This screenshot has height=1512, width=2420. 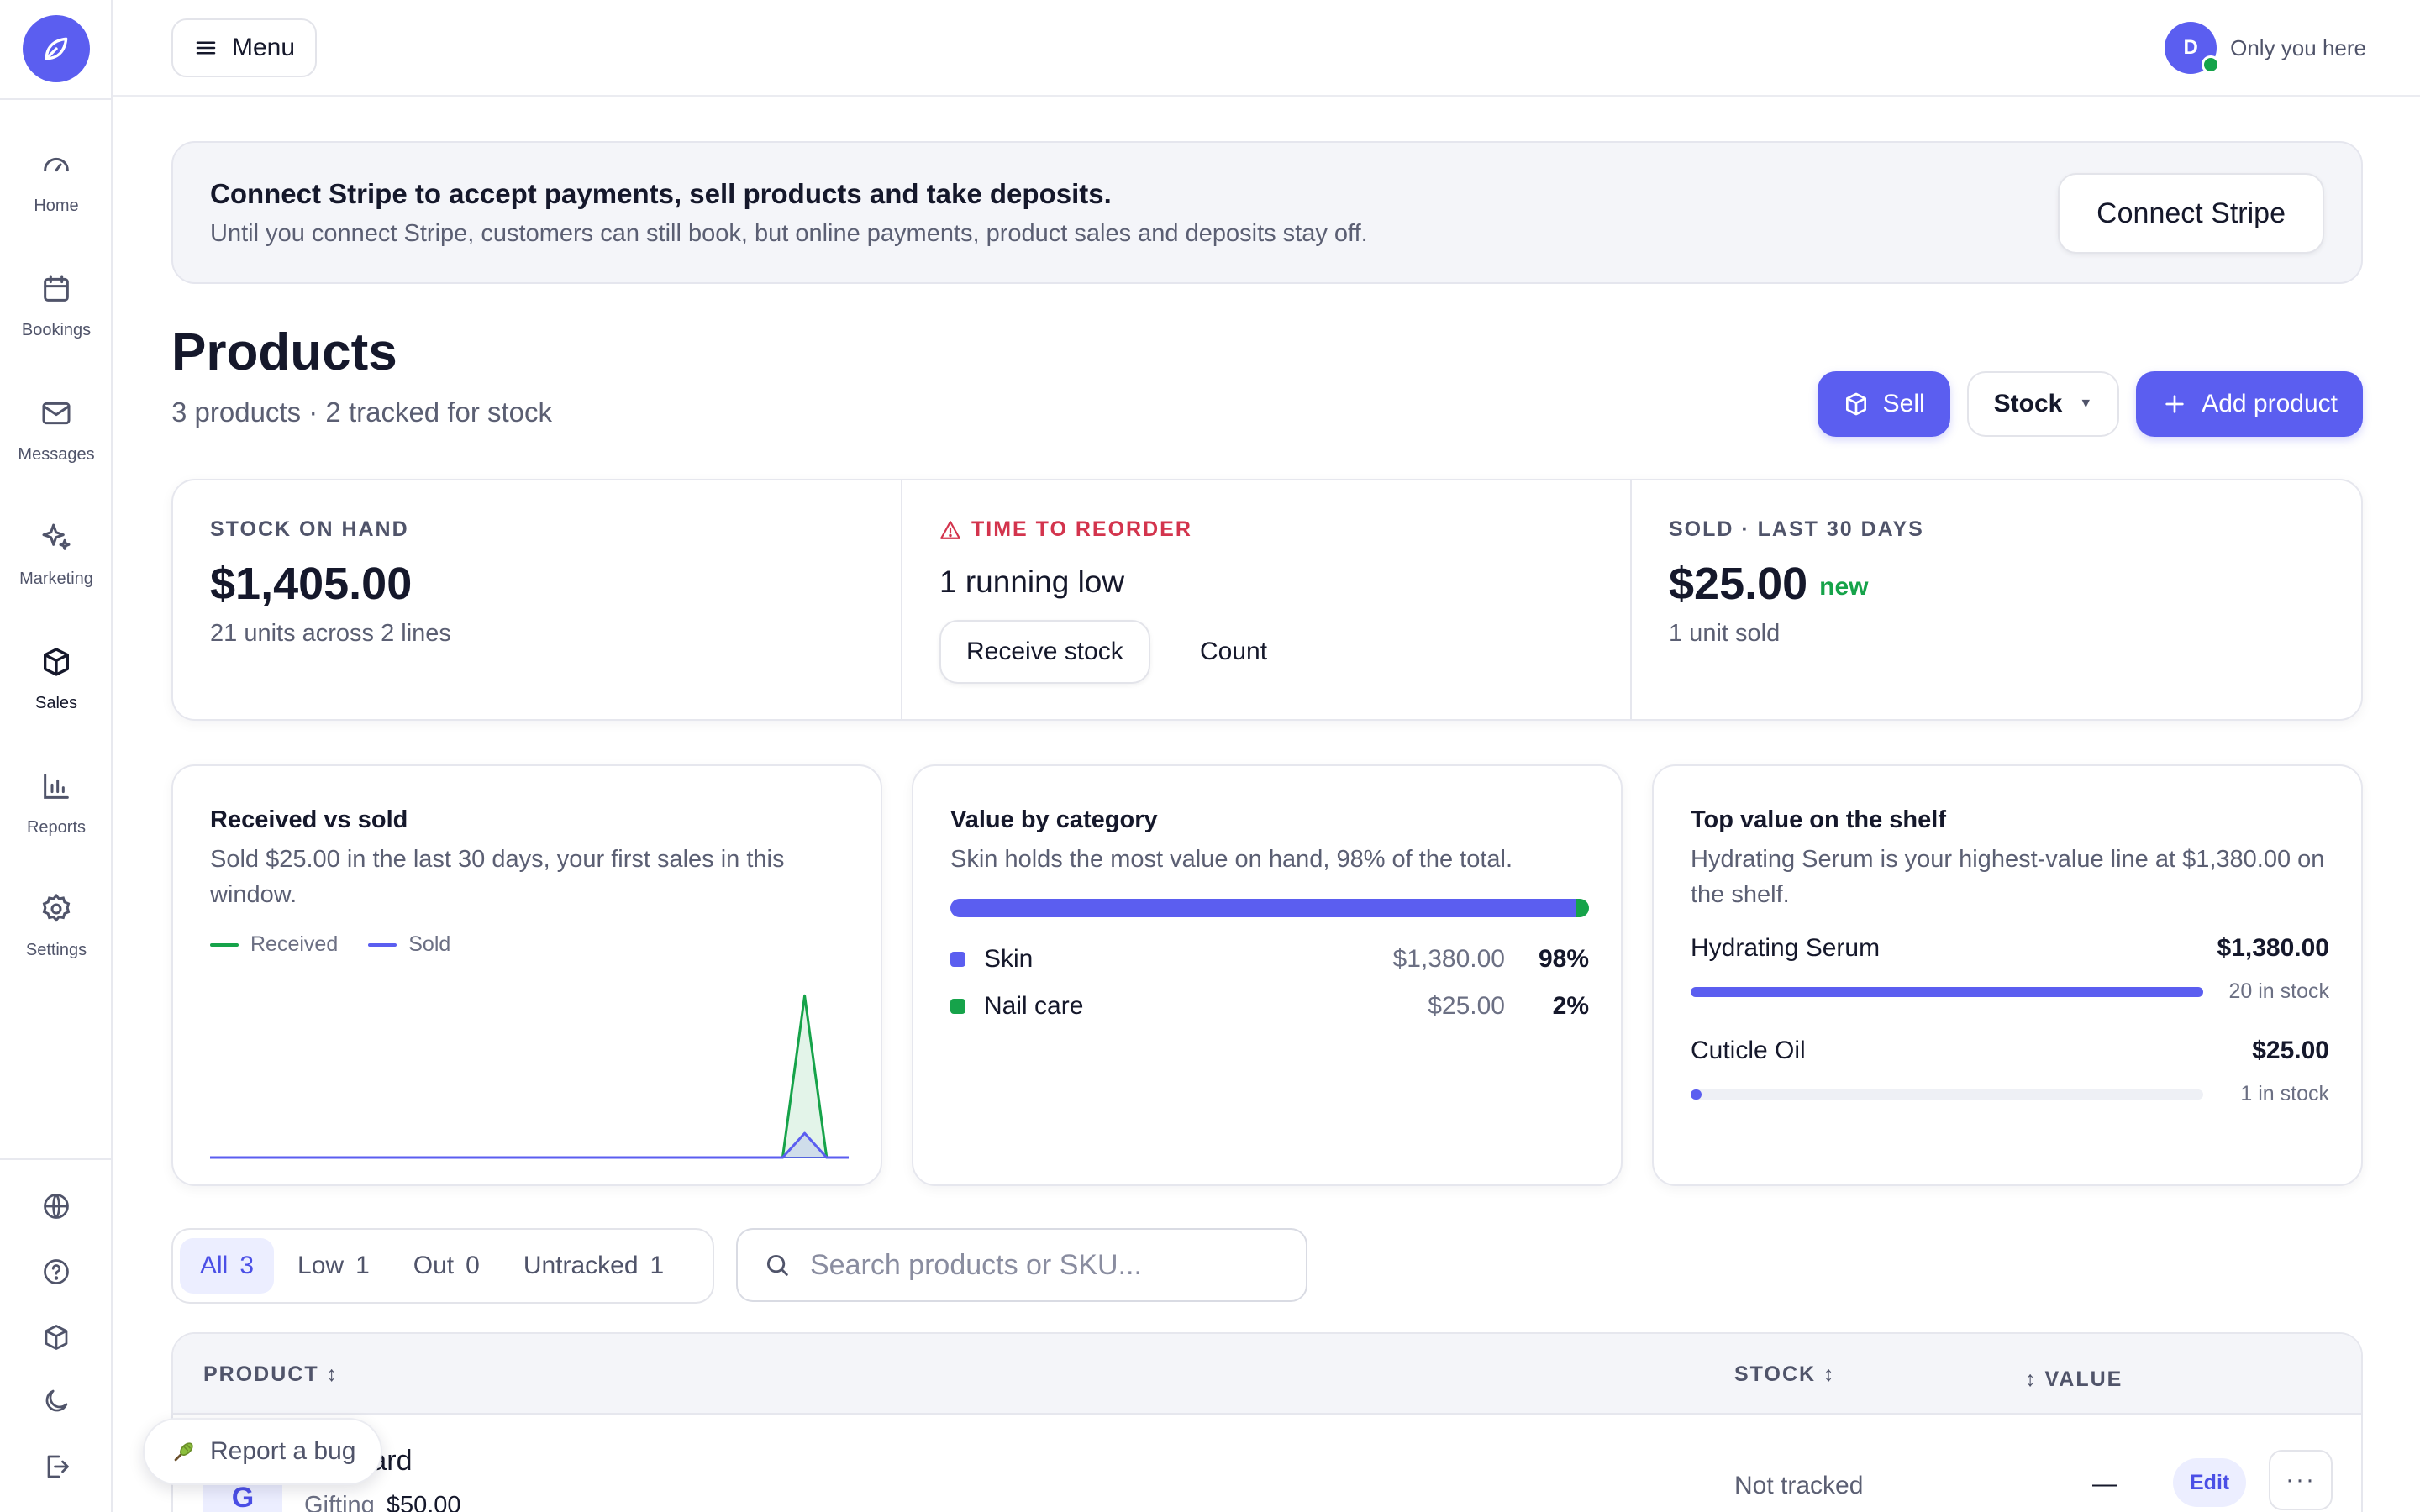 I want to click on receive-stock-button: Receive stock, so click(x=1044, y=652).